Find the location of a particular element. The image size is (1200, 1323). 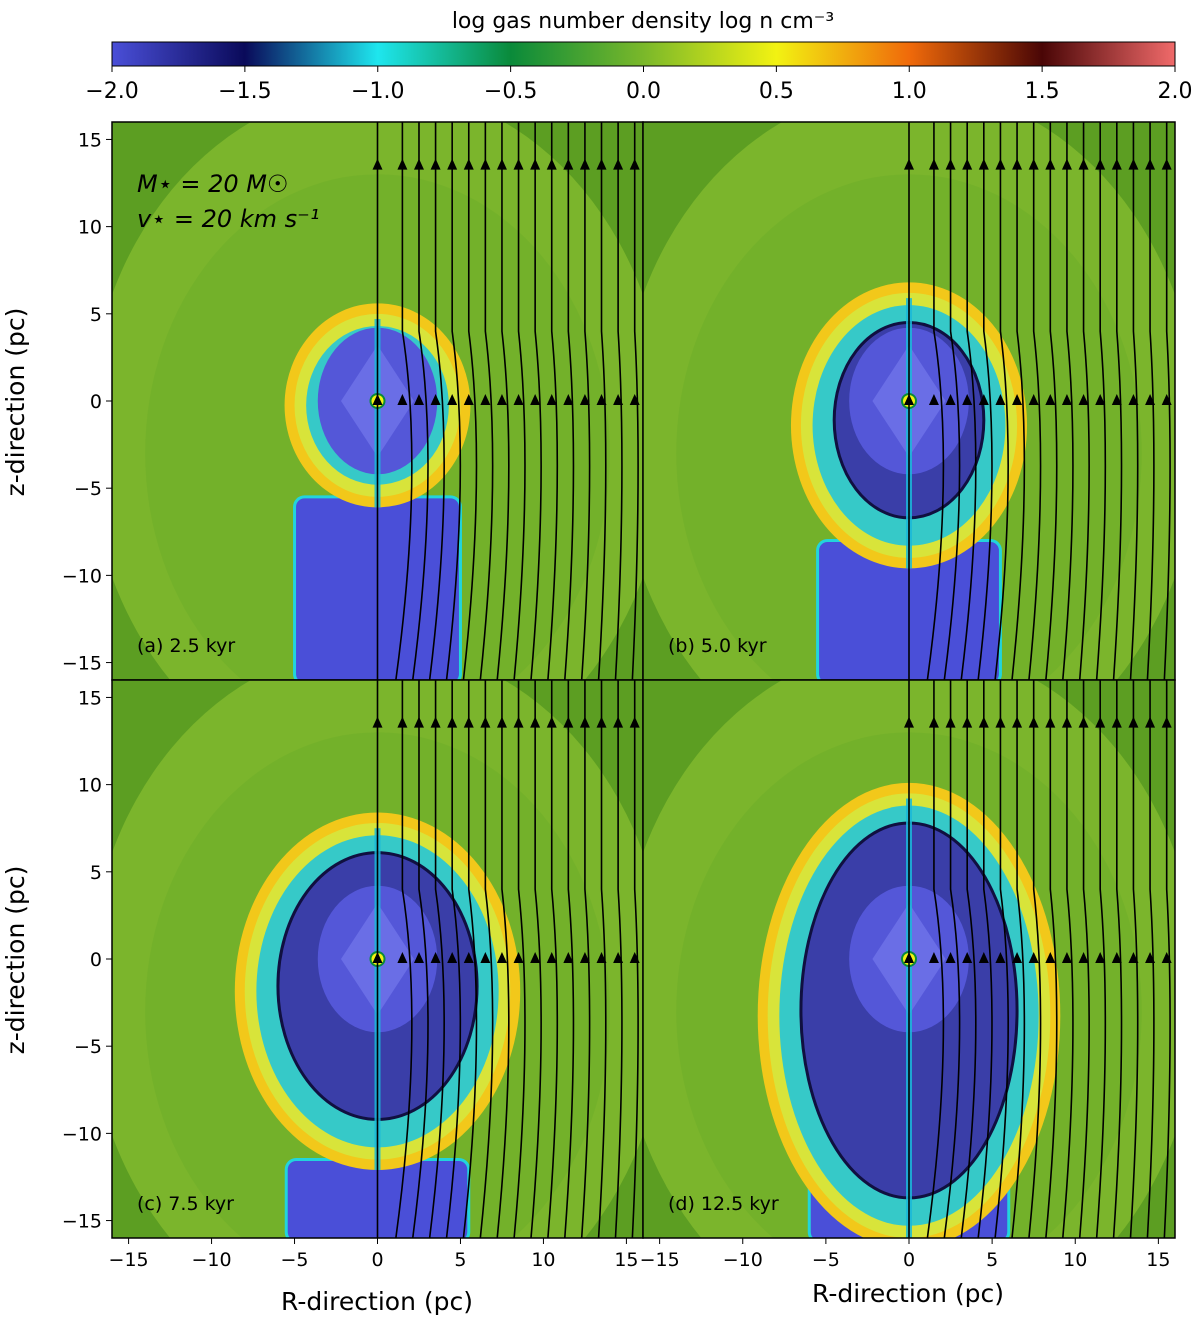

y-axis-title-top: z-direction (pc) is located at coordinates (15, 402).